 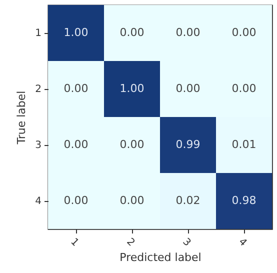 I want to click on x-axis-title: Predicted label, so click(x=161, y=257).